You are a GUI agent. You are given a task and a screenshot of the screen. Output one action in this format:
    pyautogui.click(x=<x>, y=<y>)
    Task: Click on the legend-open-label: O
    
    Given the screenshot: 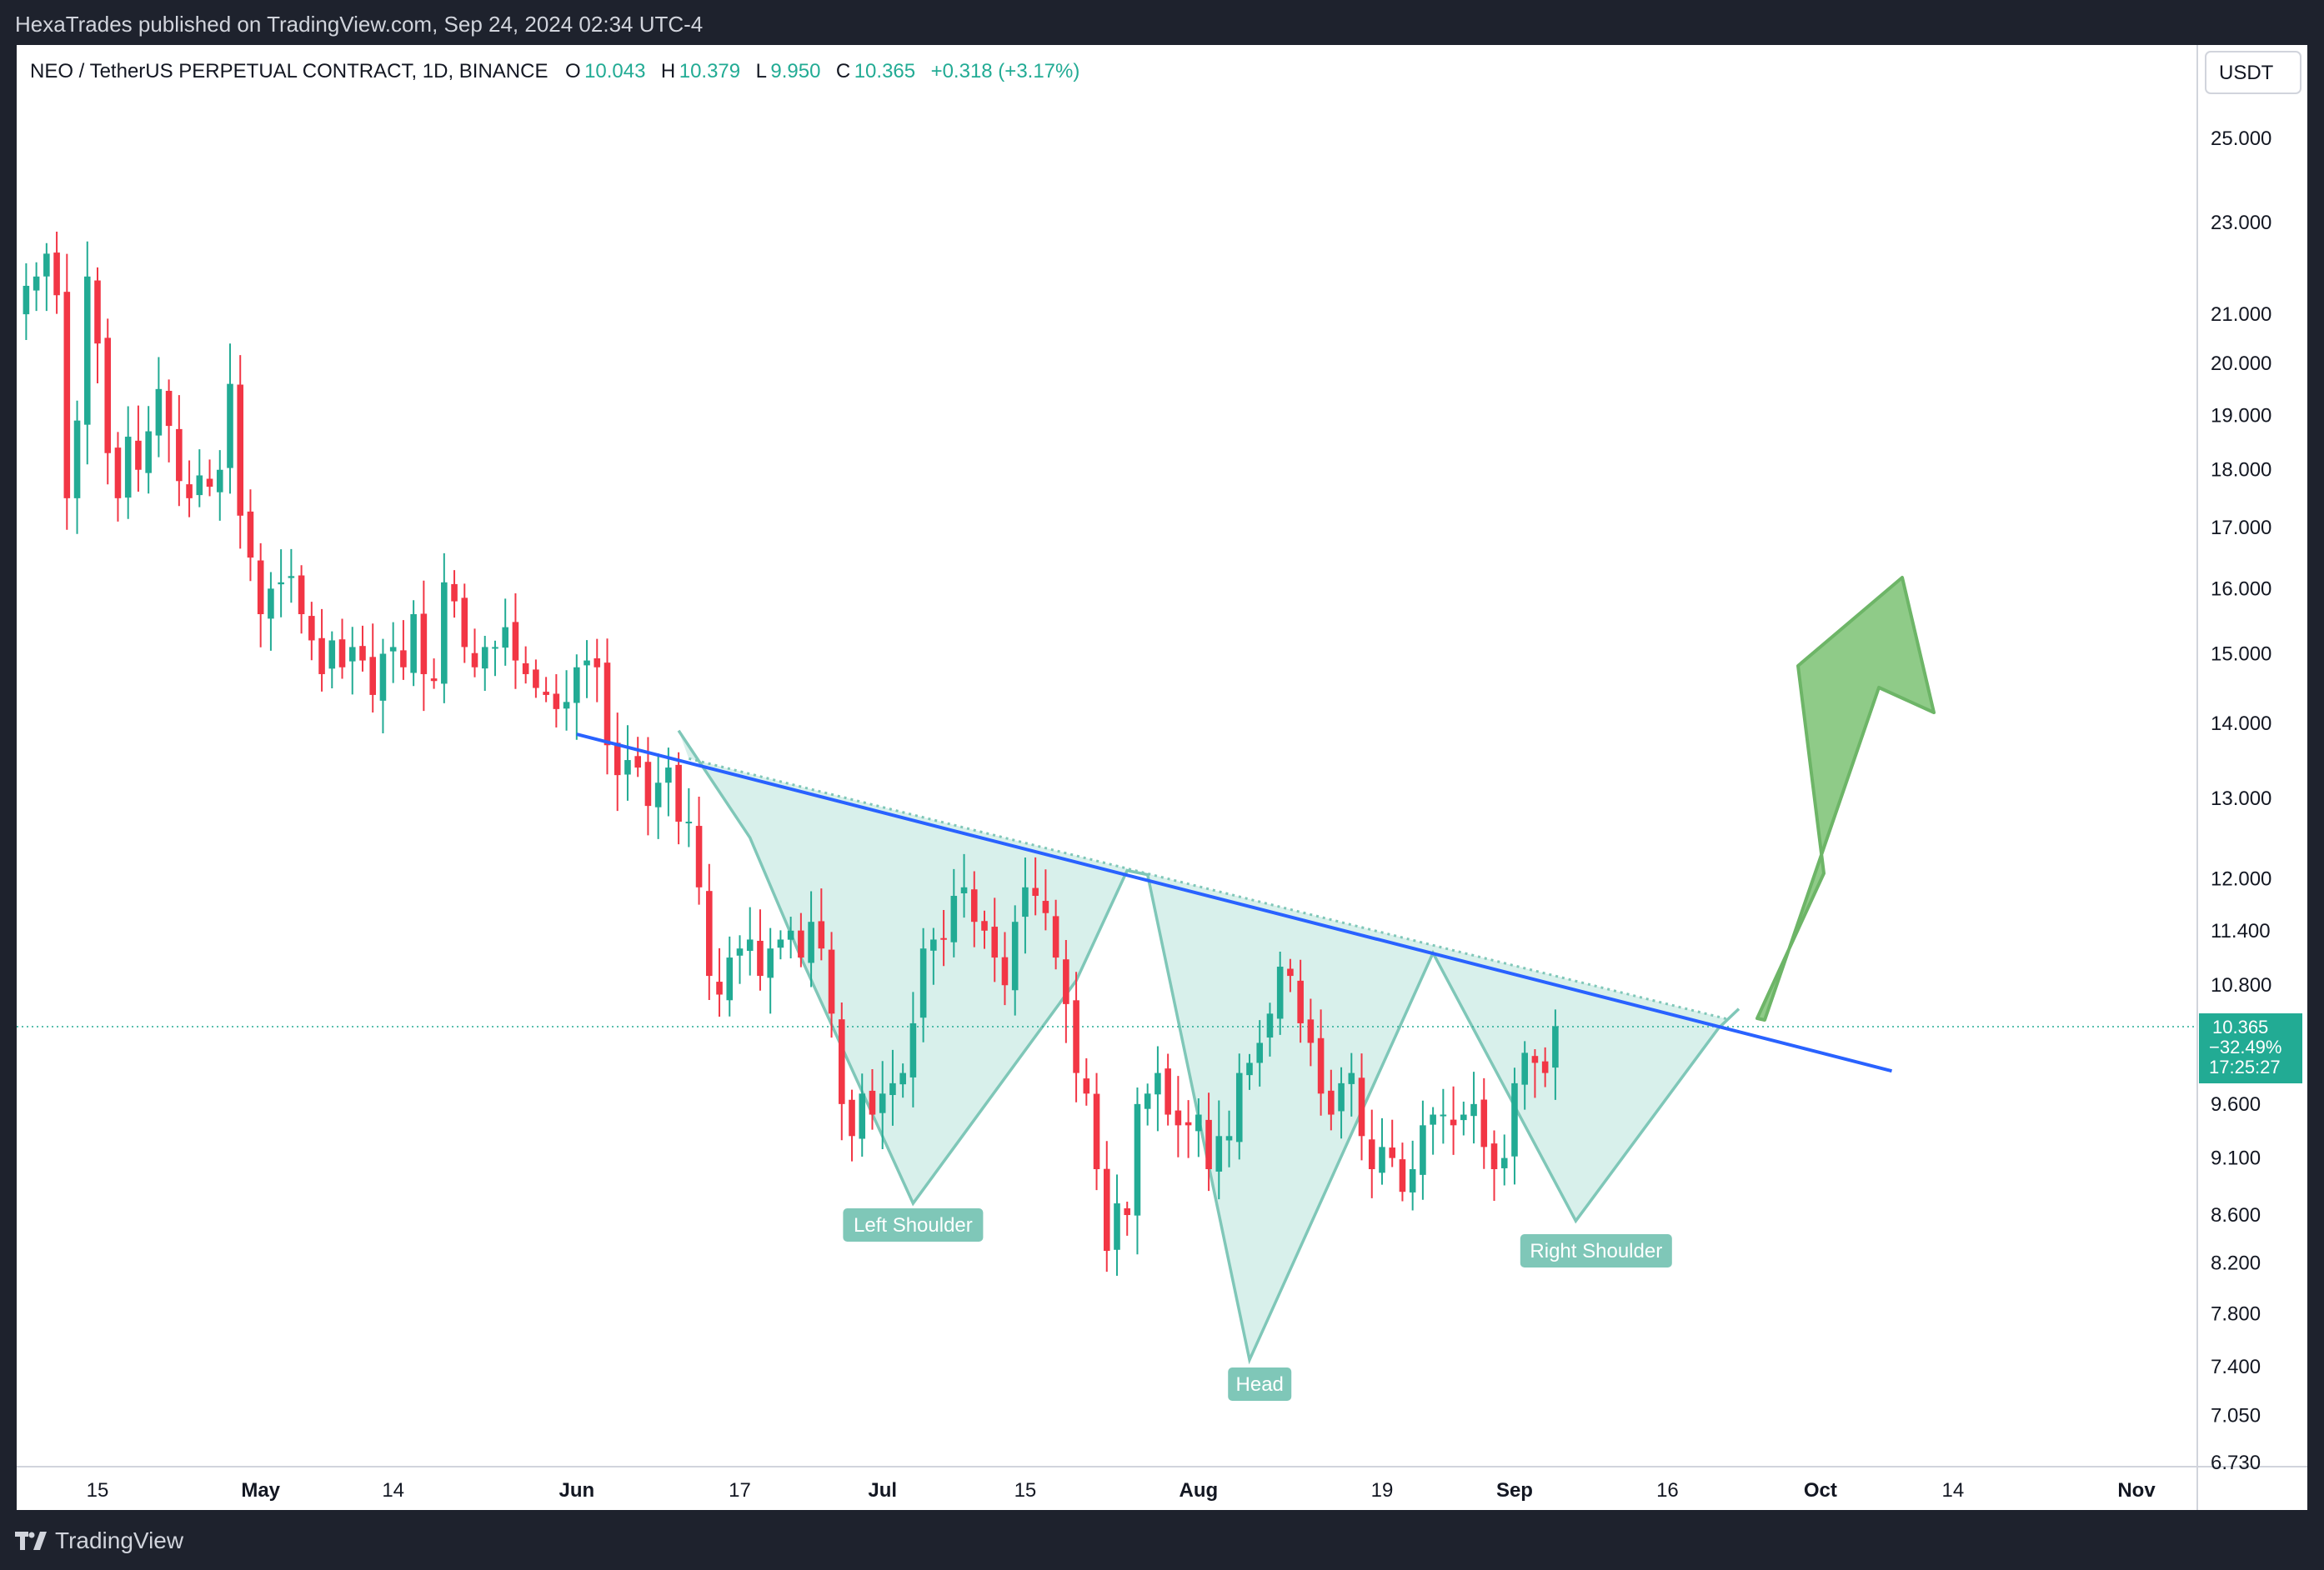 What is the action you would take?
    pyautogui.click(x=573, y=71)
    